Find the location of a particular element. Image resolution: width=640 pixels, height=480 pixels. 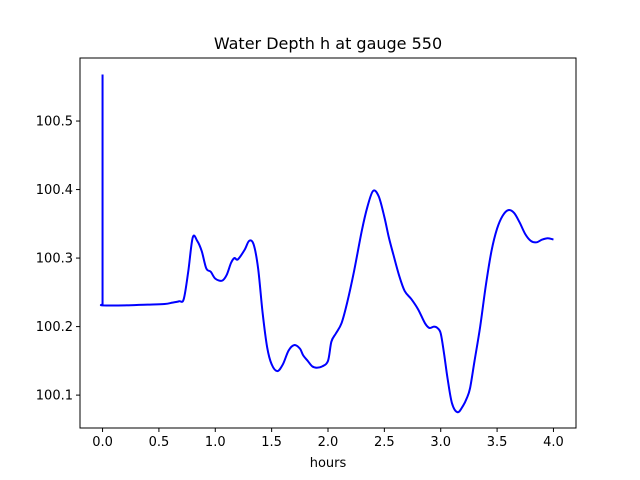

y-tick-label: 100.1 is located at coordinates (54, 396).